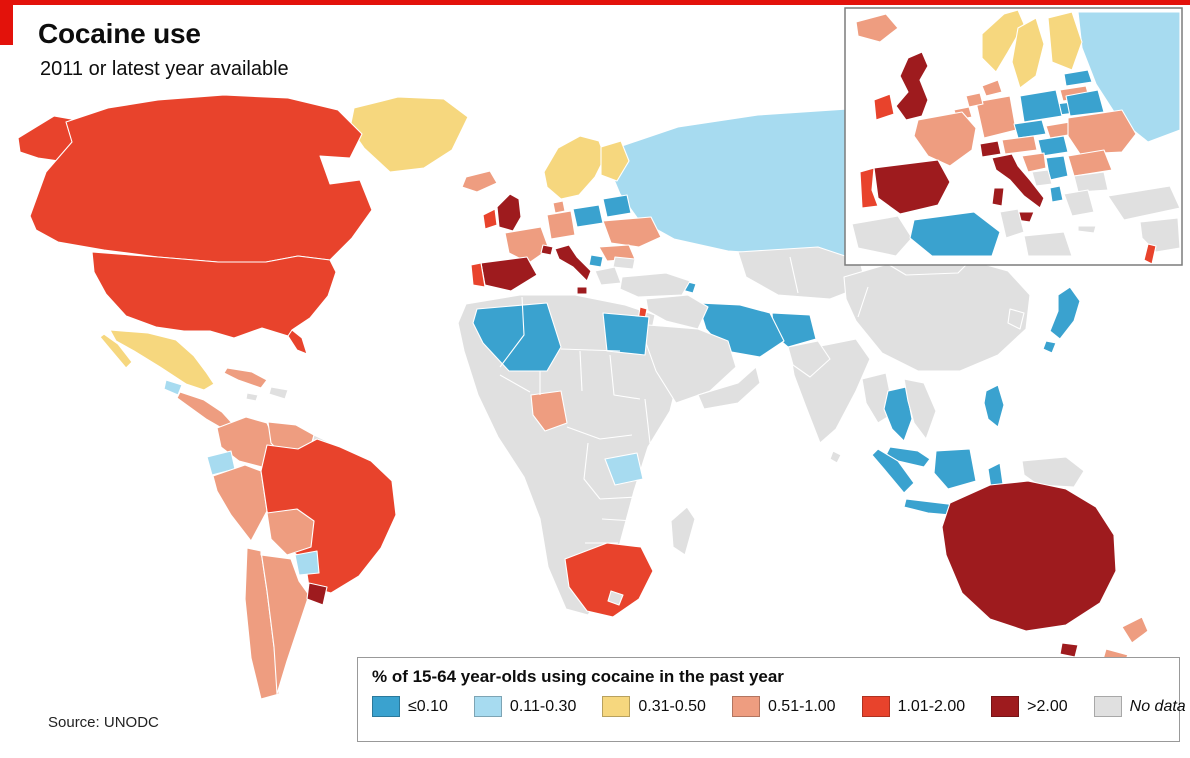 This screenshot has height=758, width=1190. I want to click on region-inset-syria, so click(1160, 235).